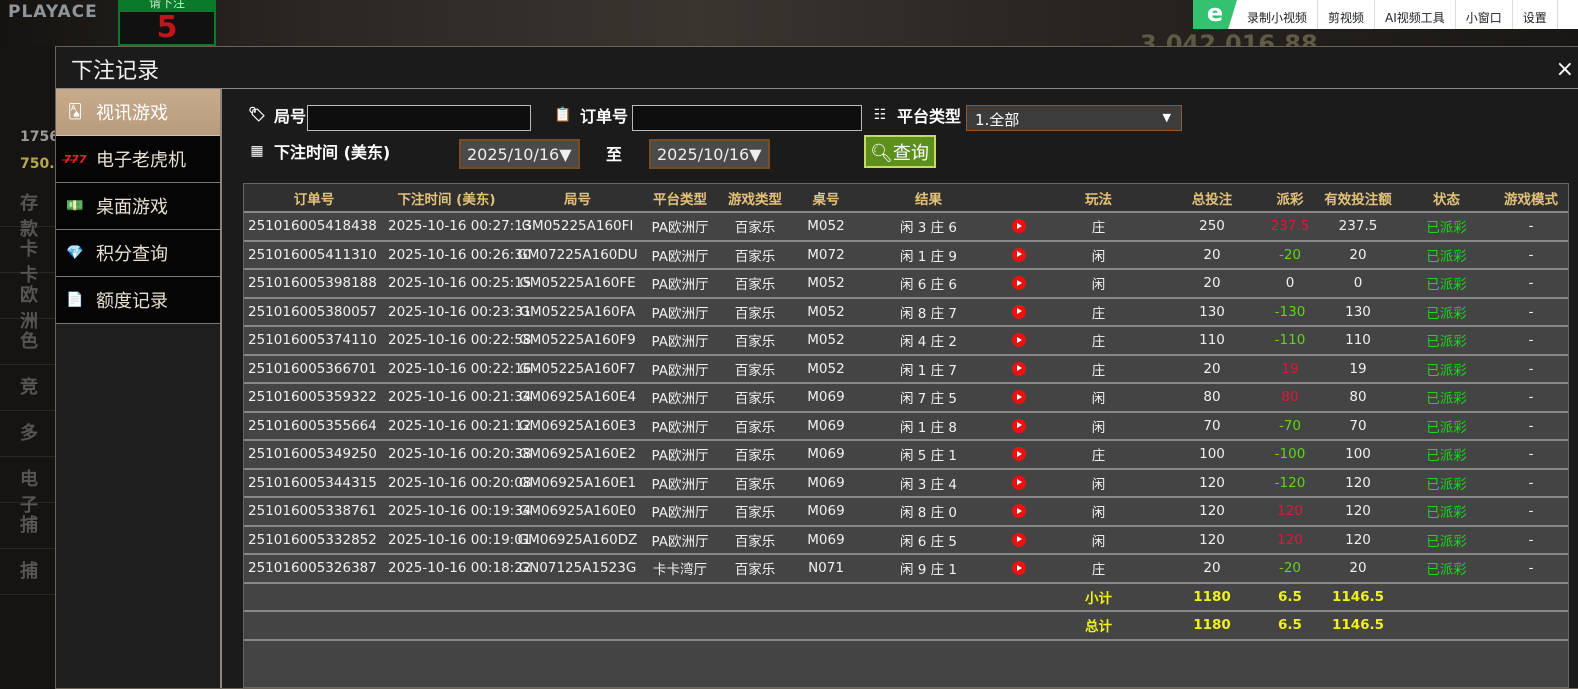 This screenshot has width=1578, height=689. What do you see at coordinates (138, 112) in the screenshot?
I see `menu-item-1: 🂡 视讯游戏` at bounding box center [138, 112].